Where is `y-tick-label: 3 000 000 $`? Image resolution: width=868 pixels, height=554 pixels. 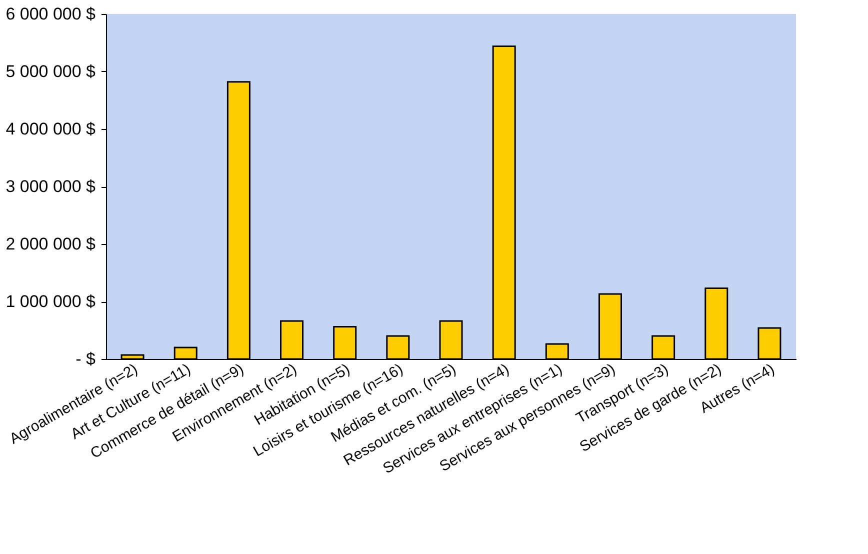
y-tick-label: 3 000 000 $ is located at coordinates (51, 186).